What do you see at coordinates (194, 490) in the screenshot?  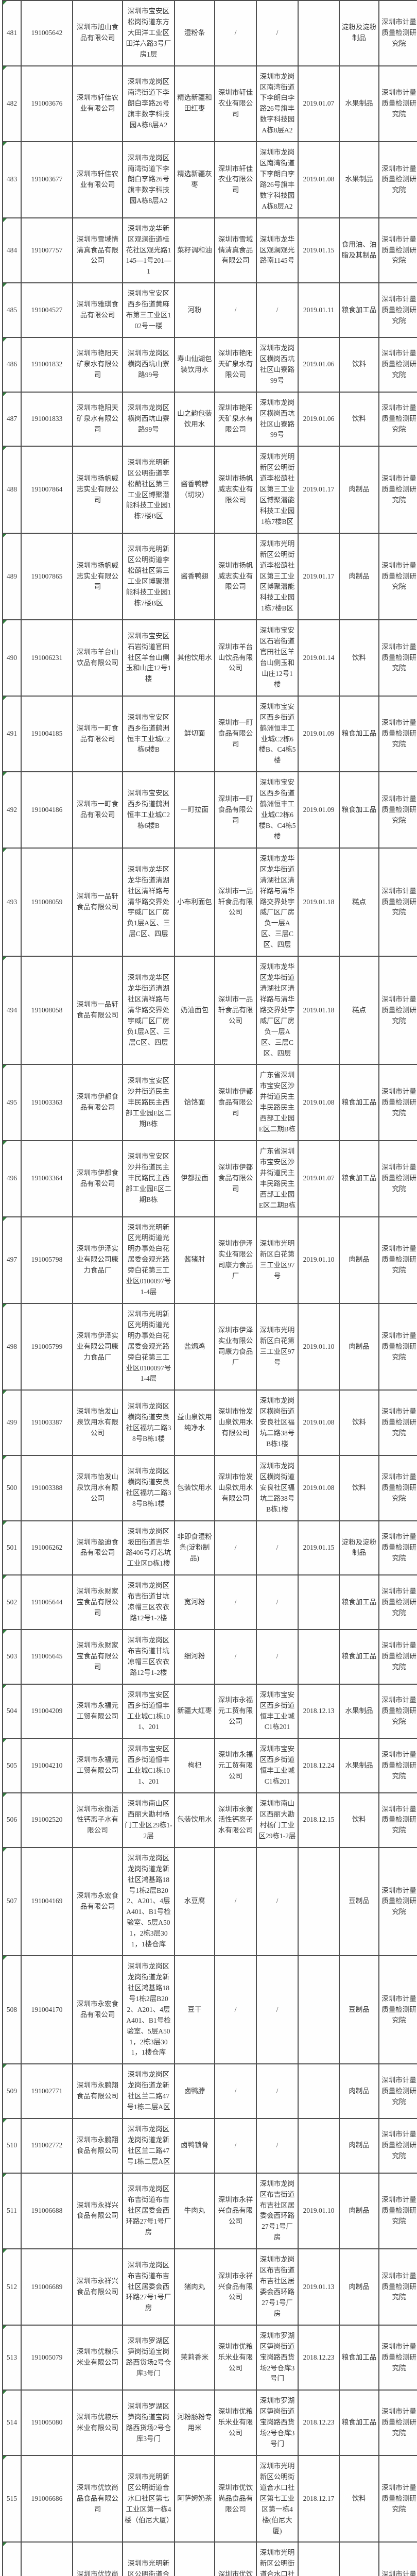 I see `cell-product: 酱香鸭脖（切块）` at bounding box center [194, 490].